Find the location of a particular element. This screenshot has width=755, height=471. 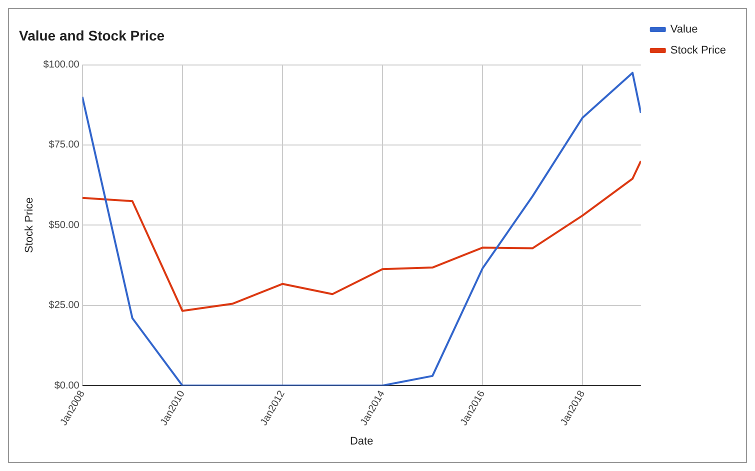

chart-title: Value and Stock Price is located at coordinates (92, 35).